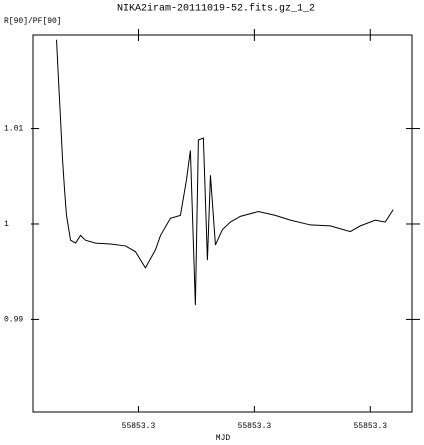 The image size is (424, 445). Describe the element at coordinates (33, 21) in the screenshot. I see `y-axis-label: R[90]/PF[90]` at that location.